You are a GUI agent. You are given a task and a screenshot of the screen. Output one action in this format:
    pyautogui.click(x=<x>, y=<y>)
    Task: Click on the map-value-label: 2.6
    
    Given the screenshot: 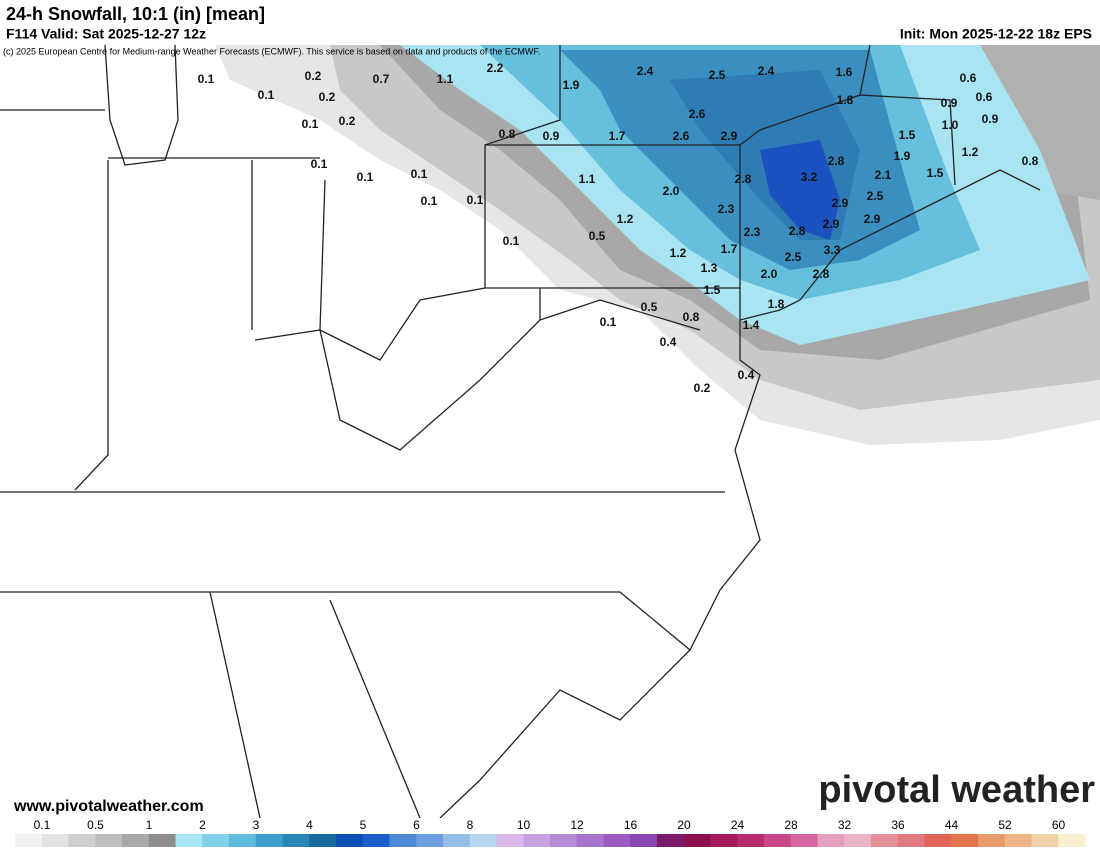 What is the action you would take?
    pyautogui.click(x=697, y=114)
    